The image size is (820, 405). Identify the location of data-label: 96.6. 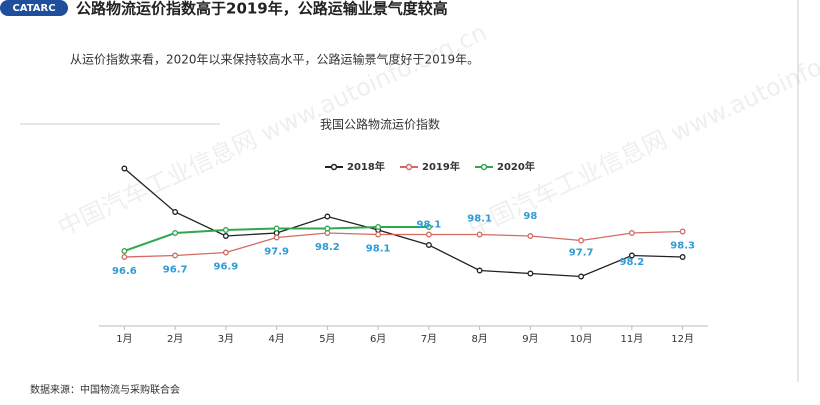
(124, 271).